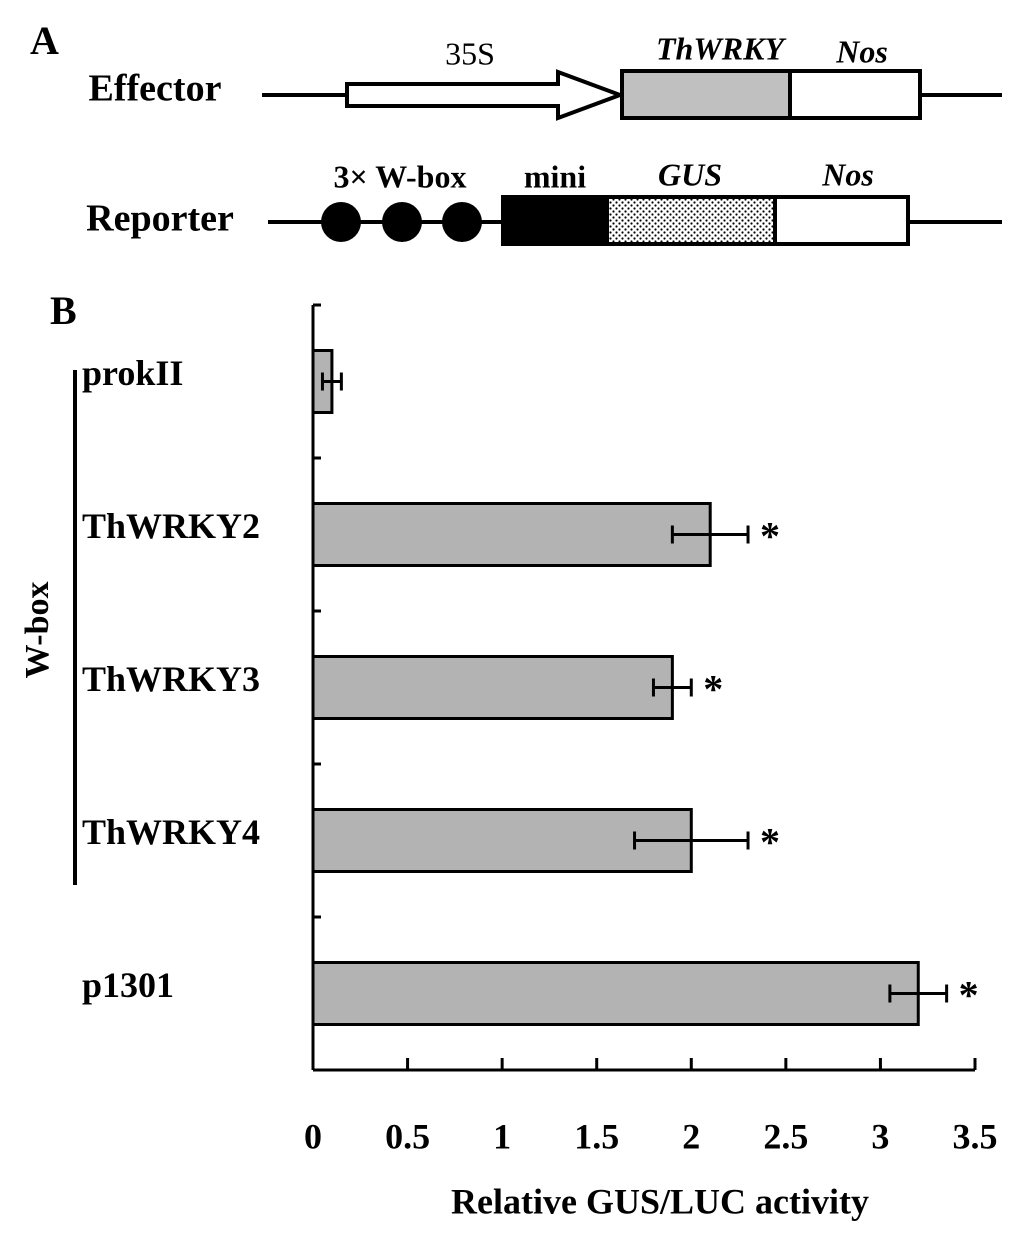  Describe the element at coordinates (44, 40) in the screenshot. I see `panel-label: A` at that location.